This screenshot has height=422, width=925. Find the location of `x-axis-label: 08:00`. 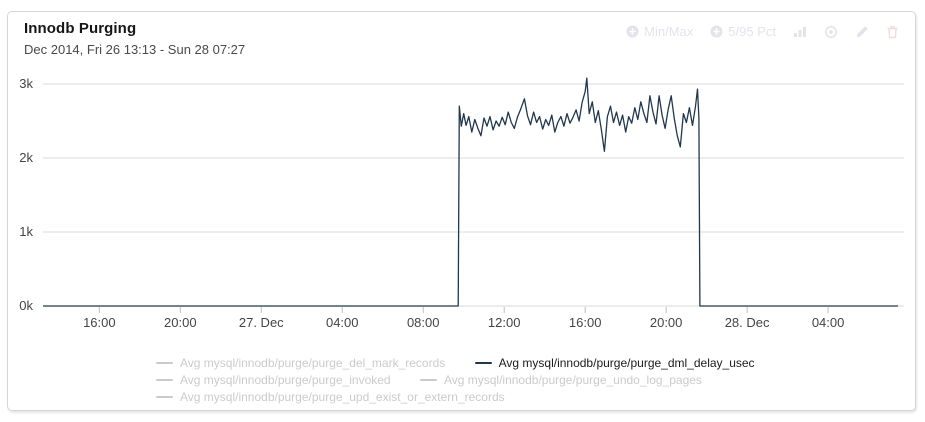

x-axis-label: 08:00 is located at coordinates (423, 322).